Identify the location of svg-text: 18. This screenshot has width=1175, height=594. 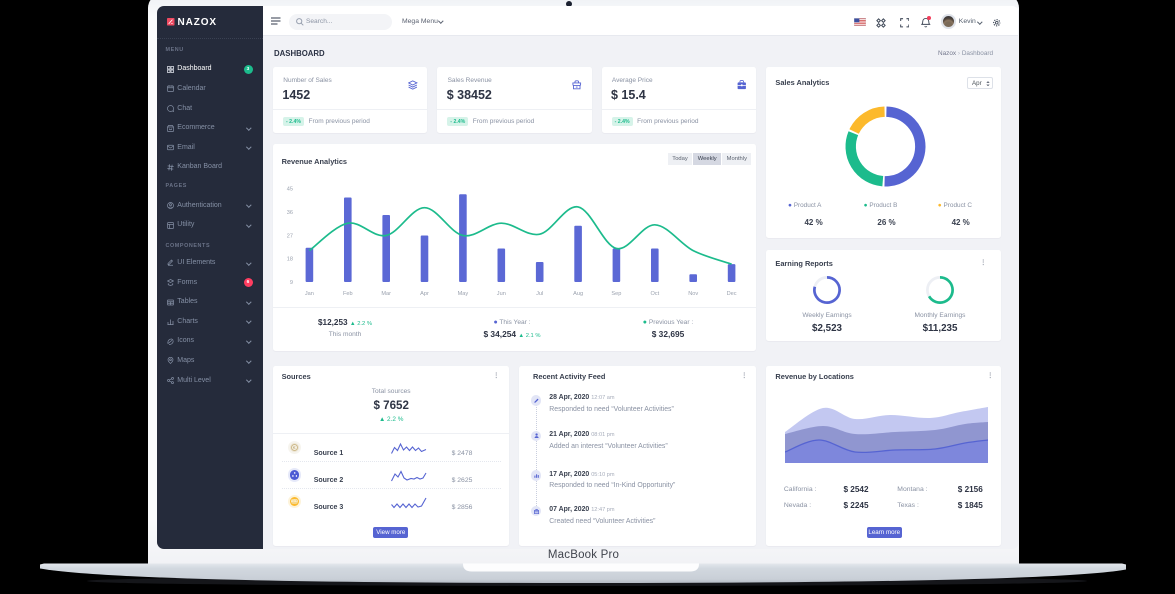
(290, 260).